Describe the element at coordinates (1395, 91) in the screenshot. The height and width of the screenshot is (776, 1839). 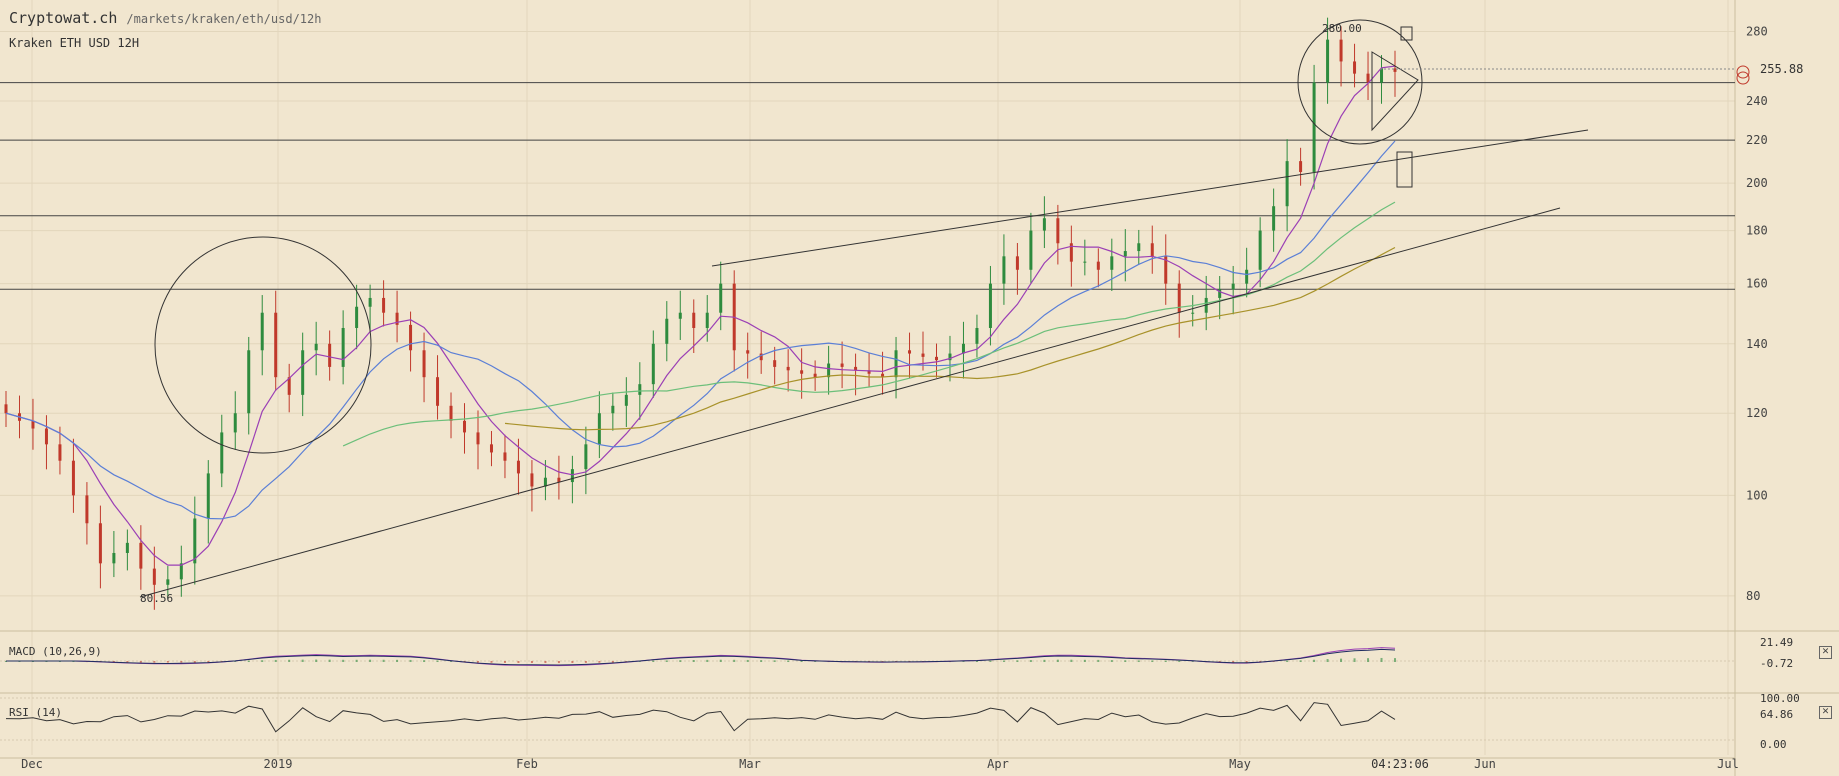
I see `triangle-pattern` at that location.